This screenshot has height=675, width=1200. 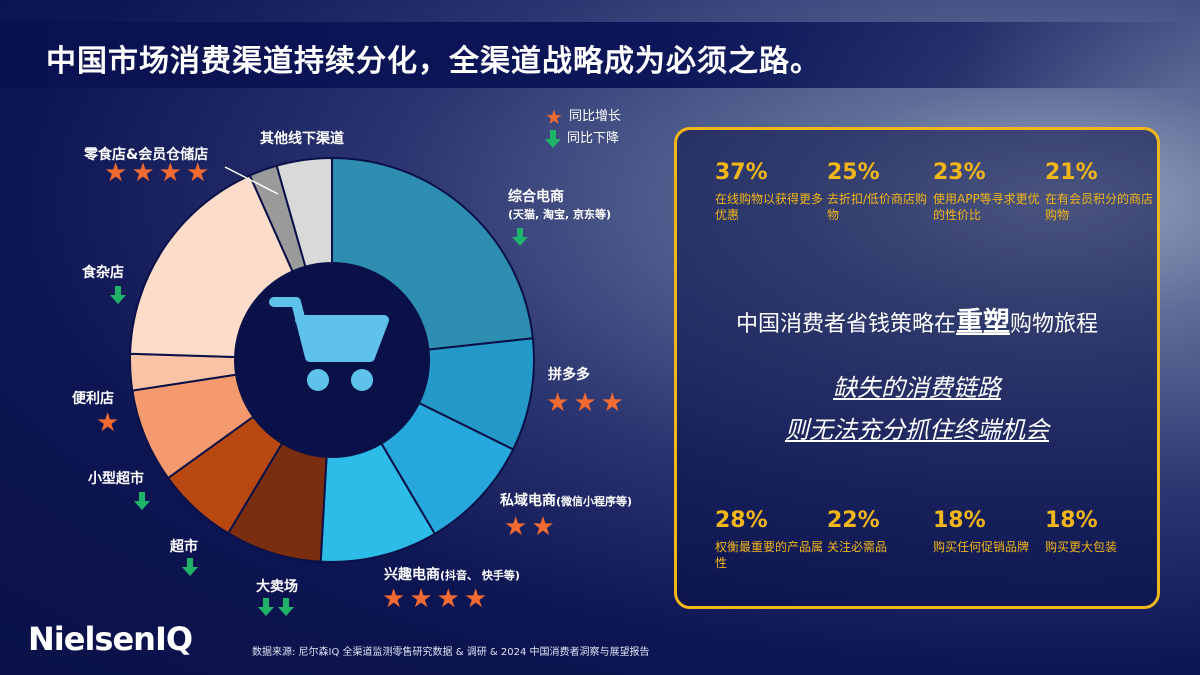 I want to click on legend-down: 同比下降, so click(x=583, y=139).